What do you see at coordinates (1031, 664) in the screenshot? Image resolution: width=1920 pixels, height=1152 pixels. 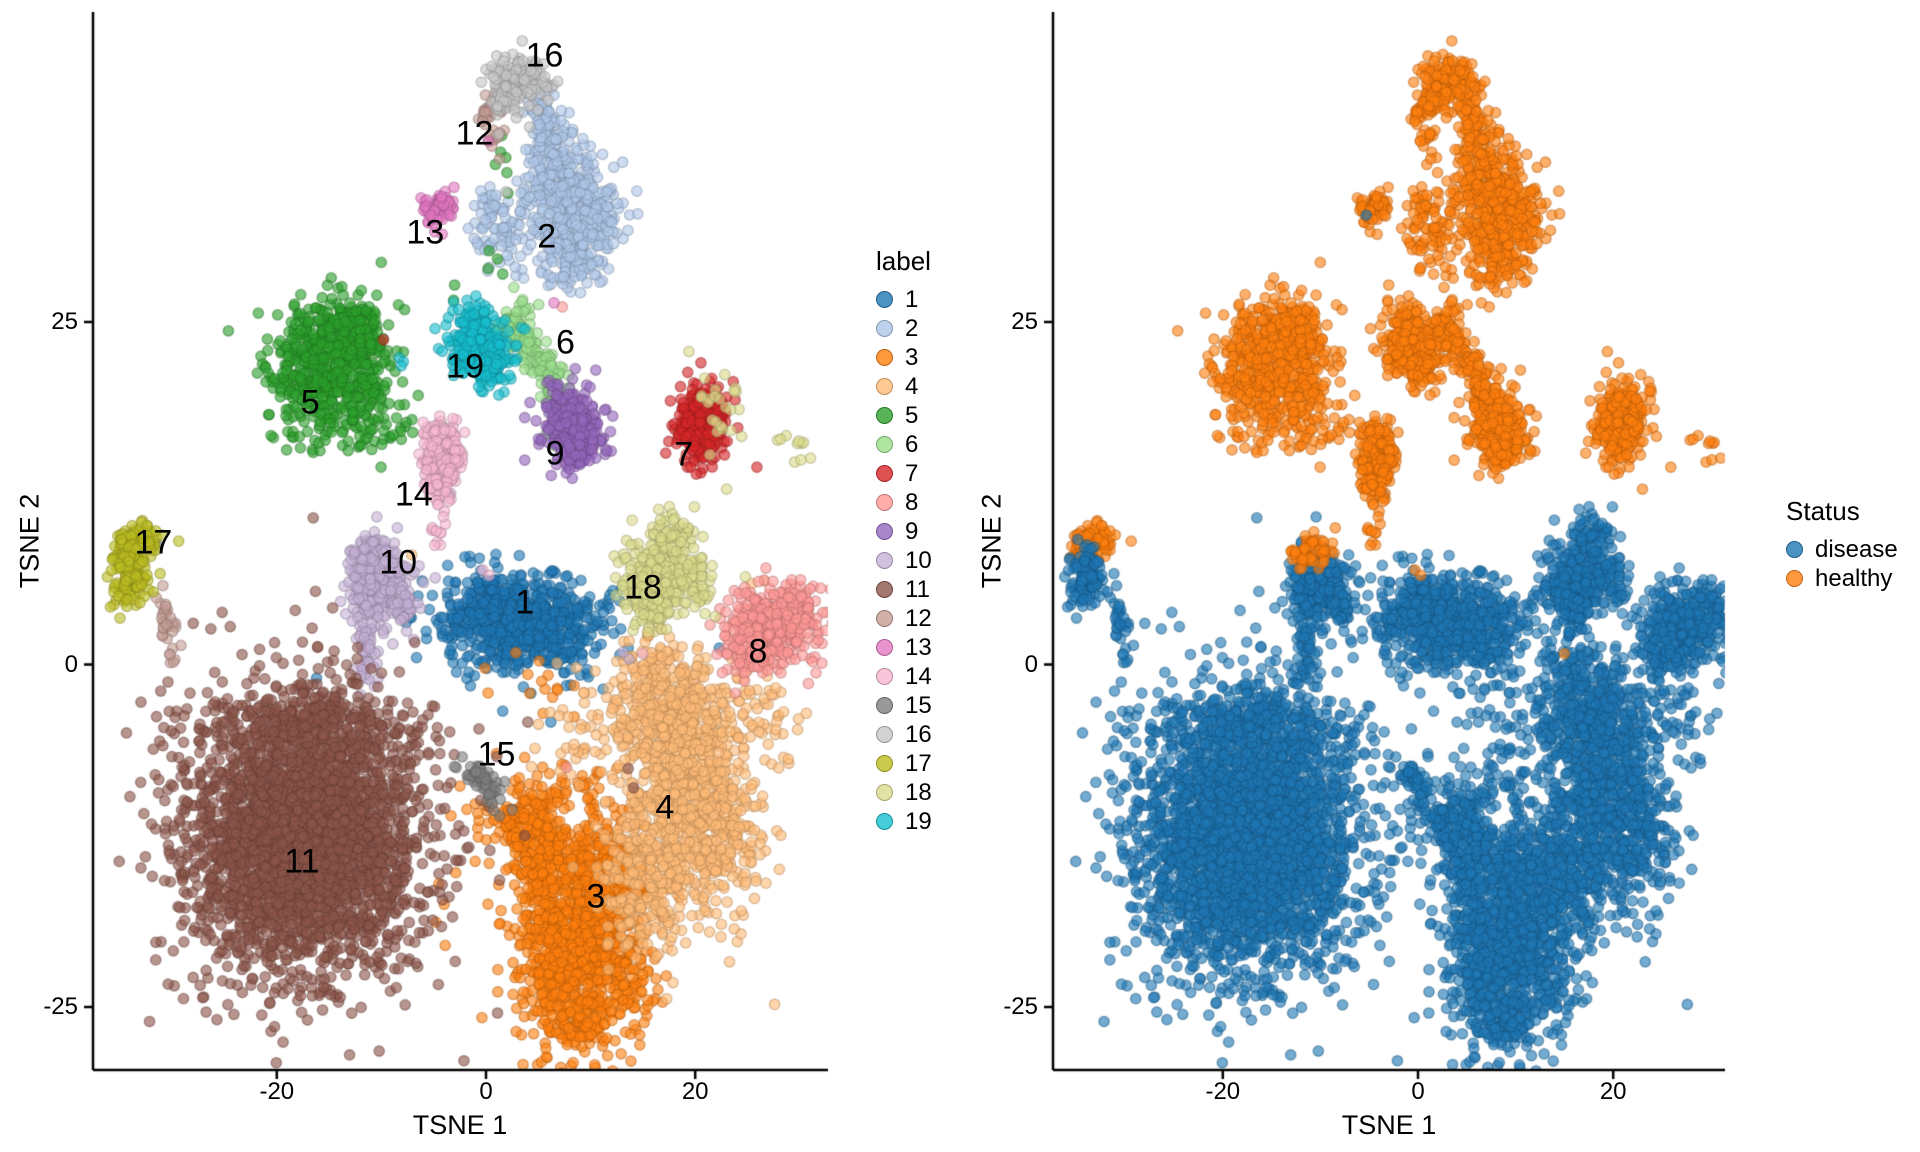 I see `right-y-tick-label: 0` at bounding box center [1031, 664].